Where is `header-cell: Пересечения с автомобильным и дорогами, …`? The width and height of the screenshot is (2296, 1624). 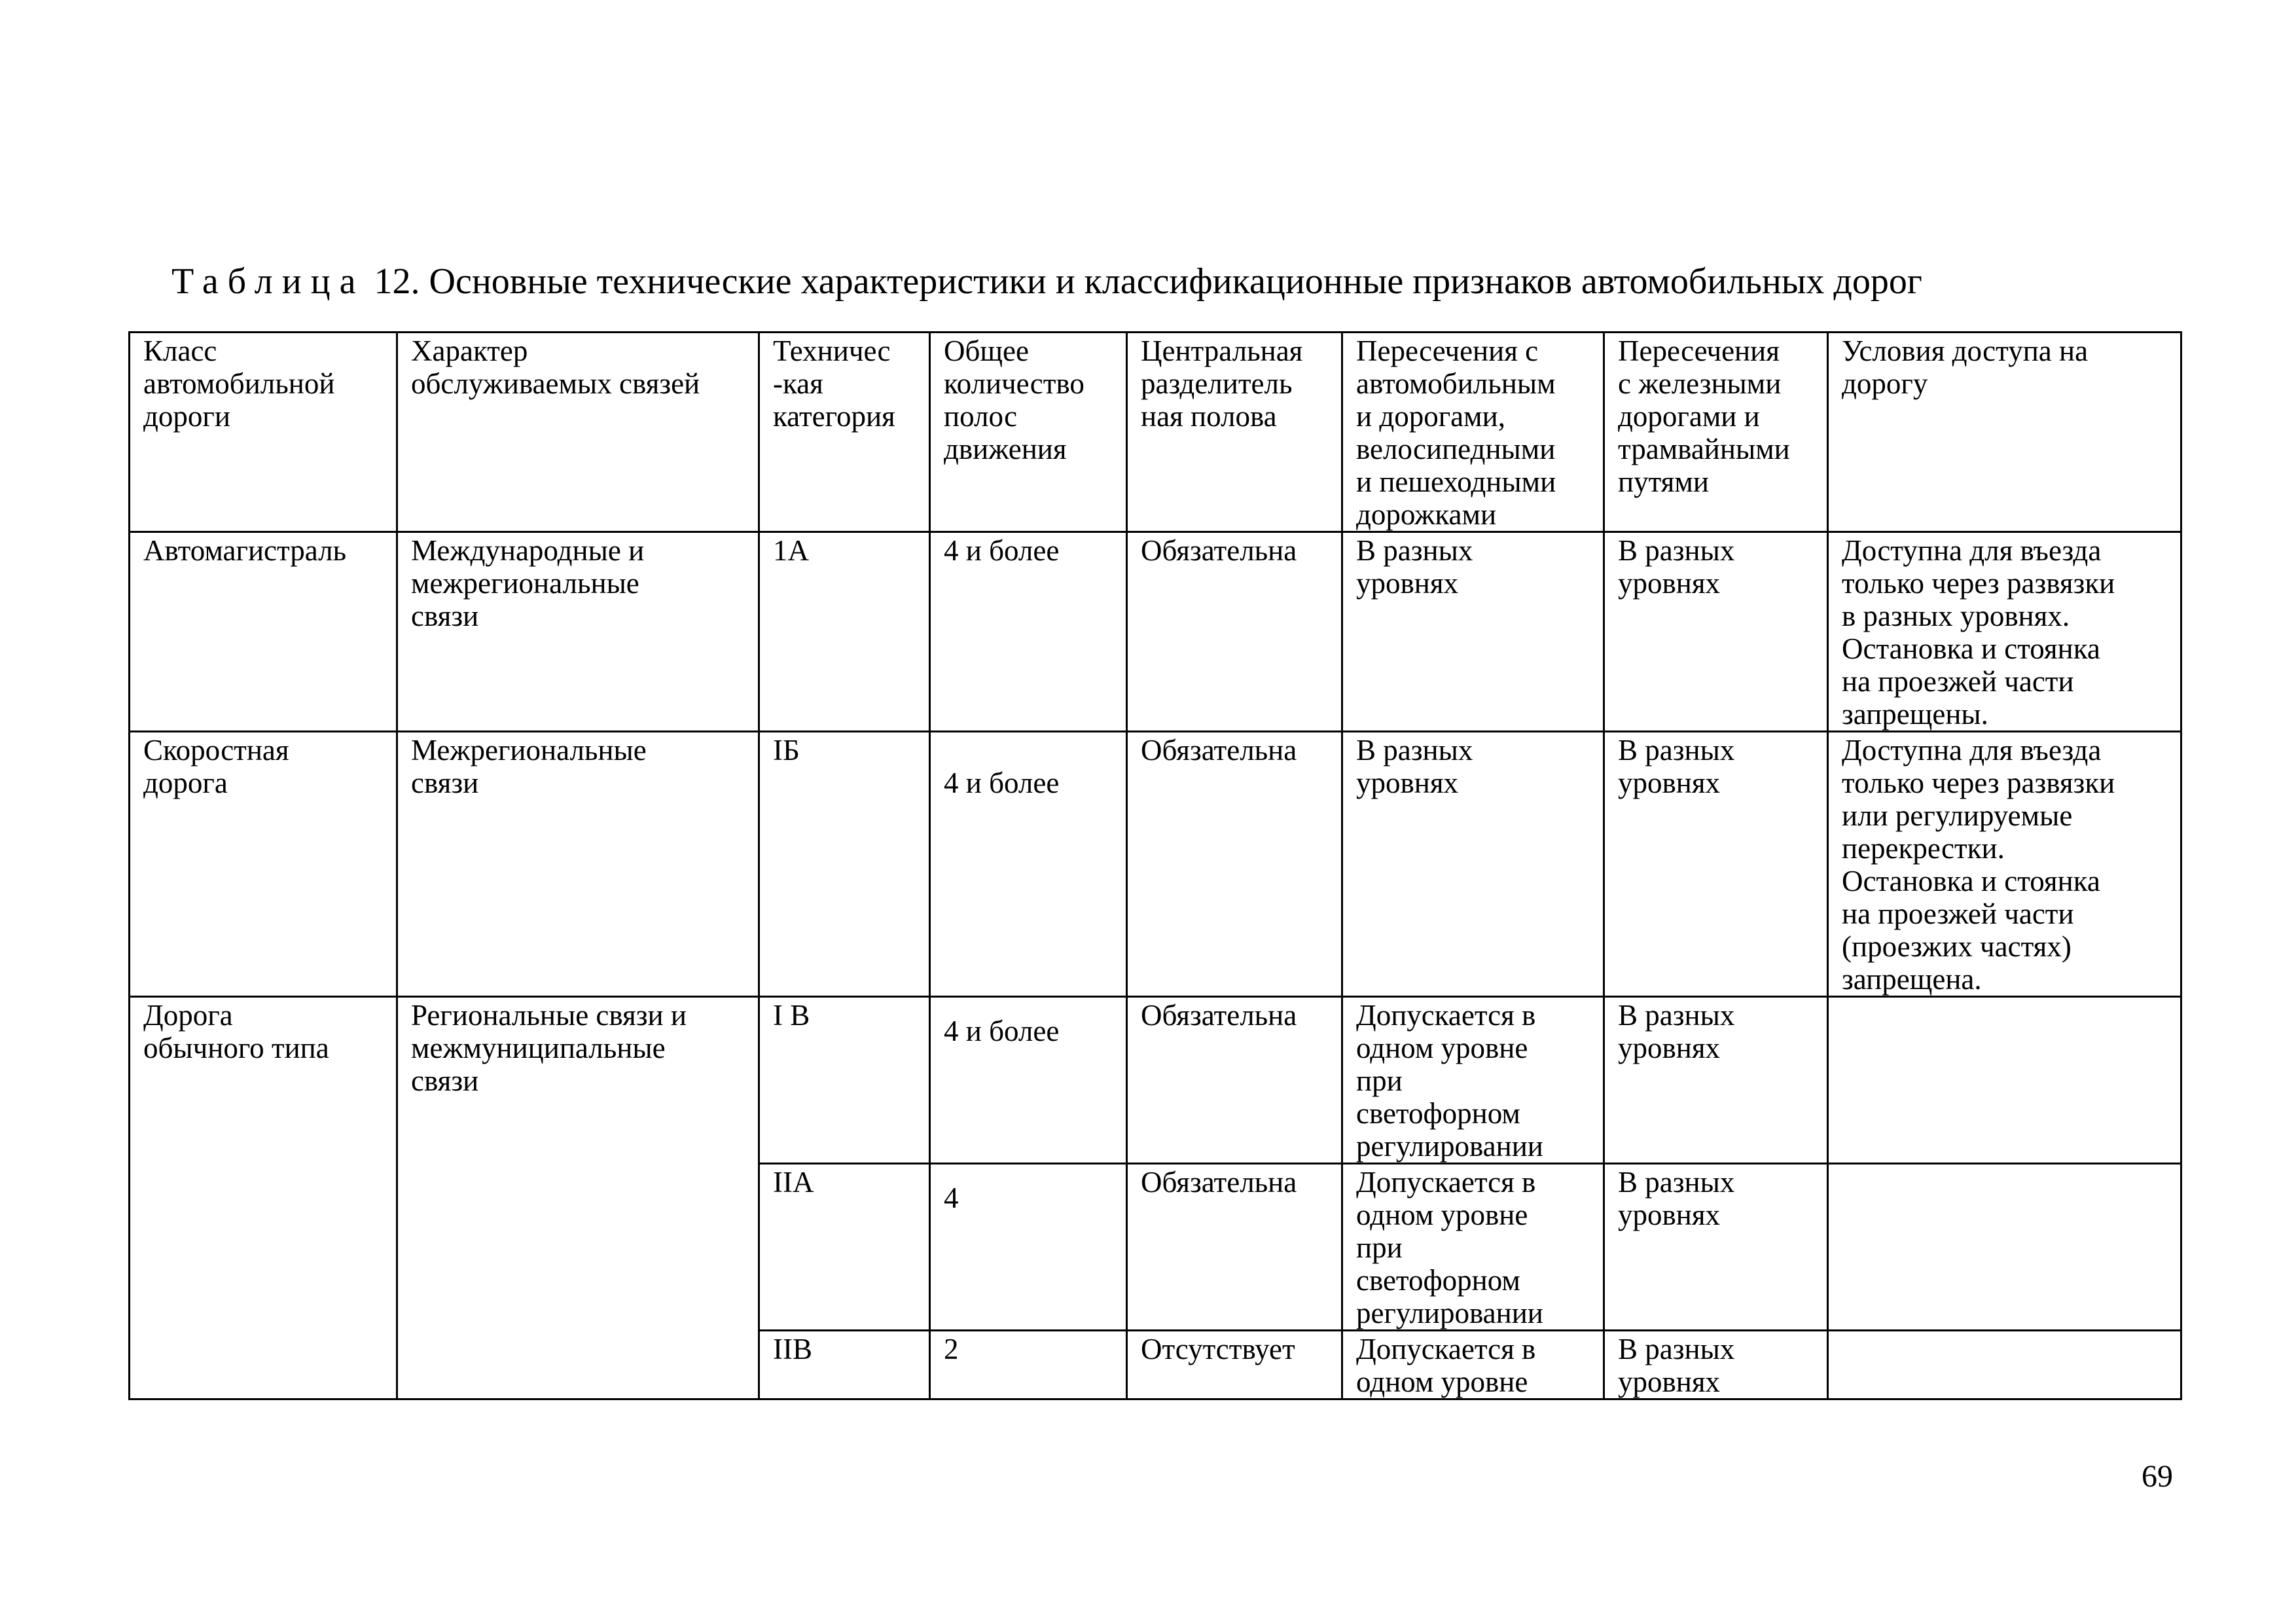
header-cell: Пересечения с автомобильным и дорогами, … is located at coordinates (1473, 432).